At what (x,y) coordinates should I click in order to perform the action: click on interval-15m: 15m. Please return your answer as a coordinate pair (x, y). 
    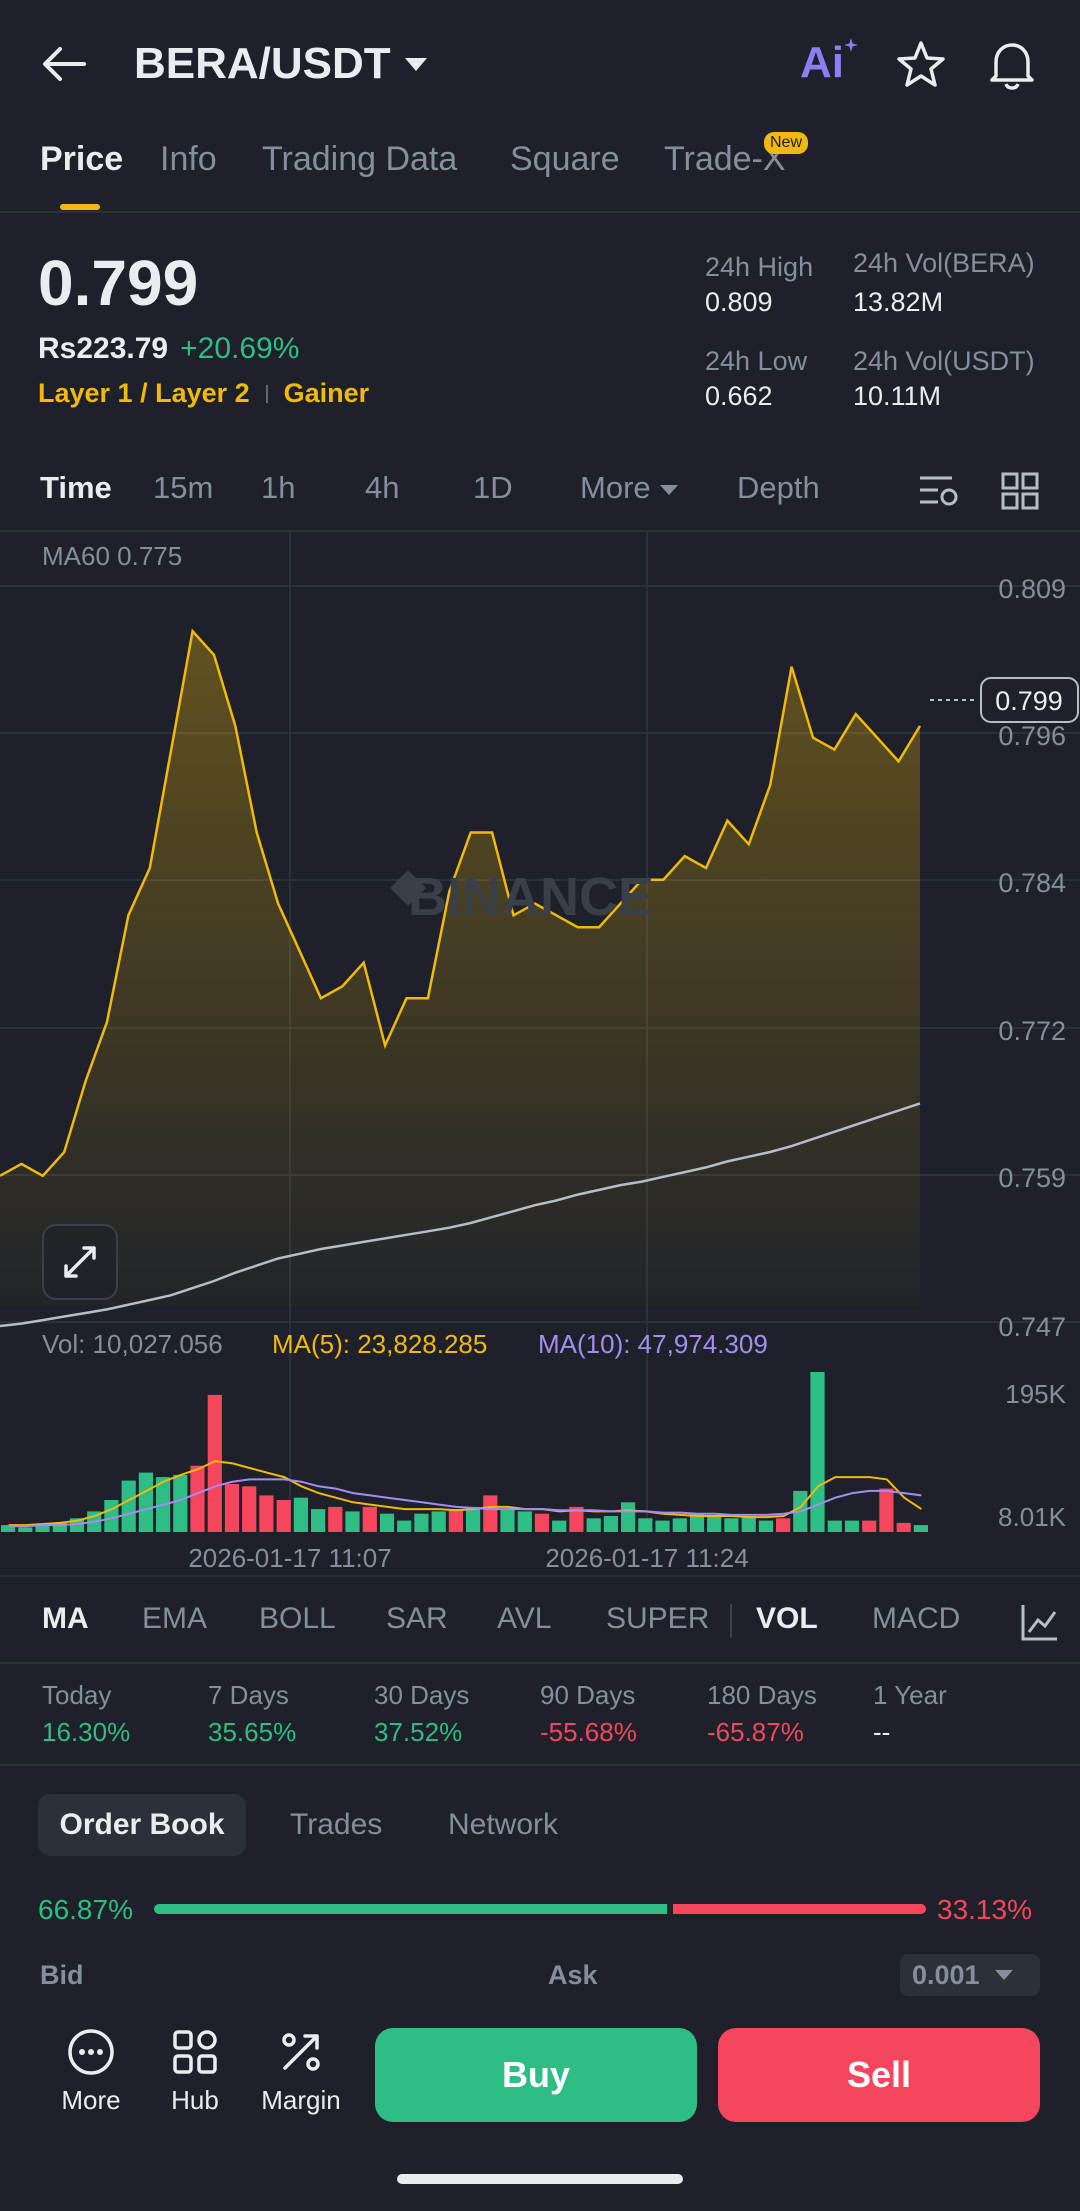
    Looking at the image, I should click on (183, 487).